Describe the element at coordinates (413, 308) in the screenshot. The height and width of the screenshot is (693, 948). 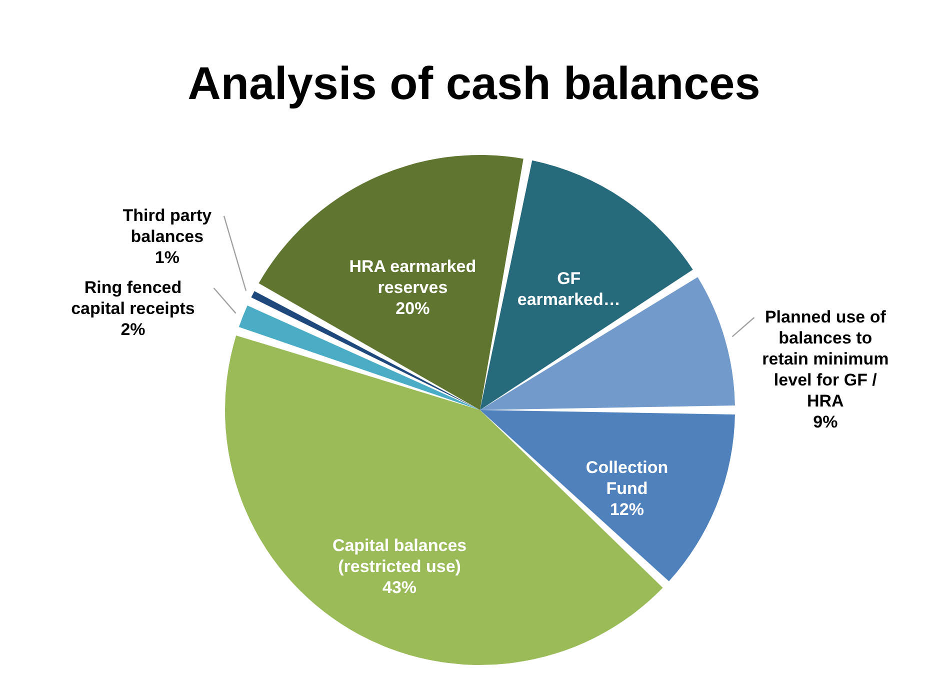
I see `data-label: 20%` at that location.